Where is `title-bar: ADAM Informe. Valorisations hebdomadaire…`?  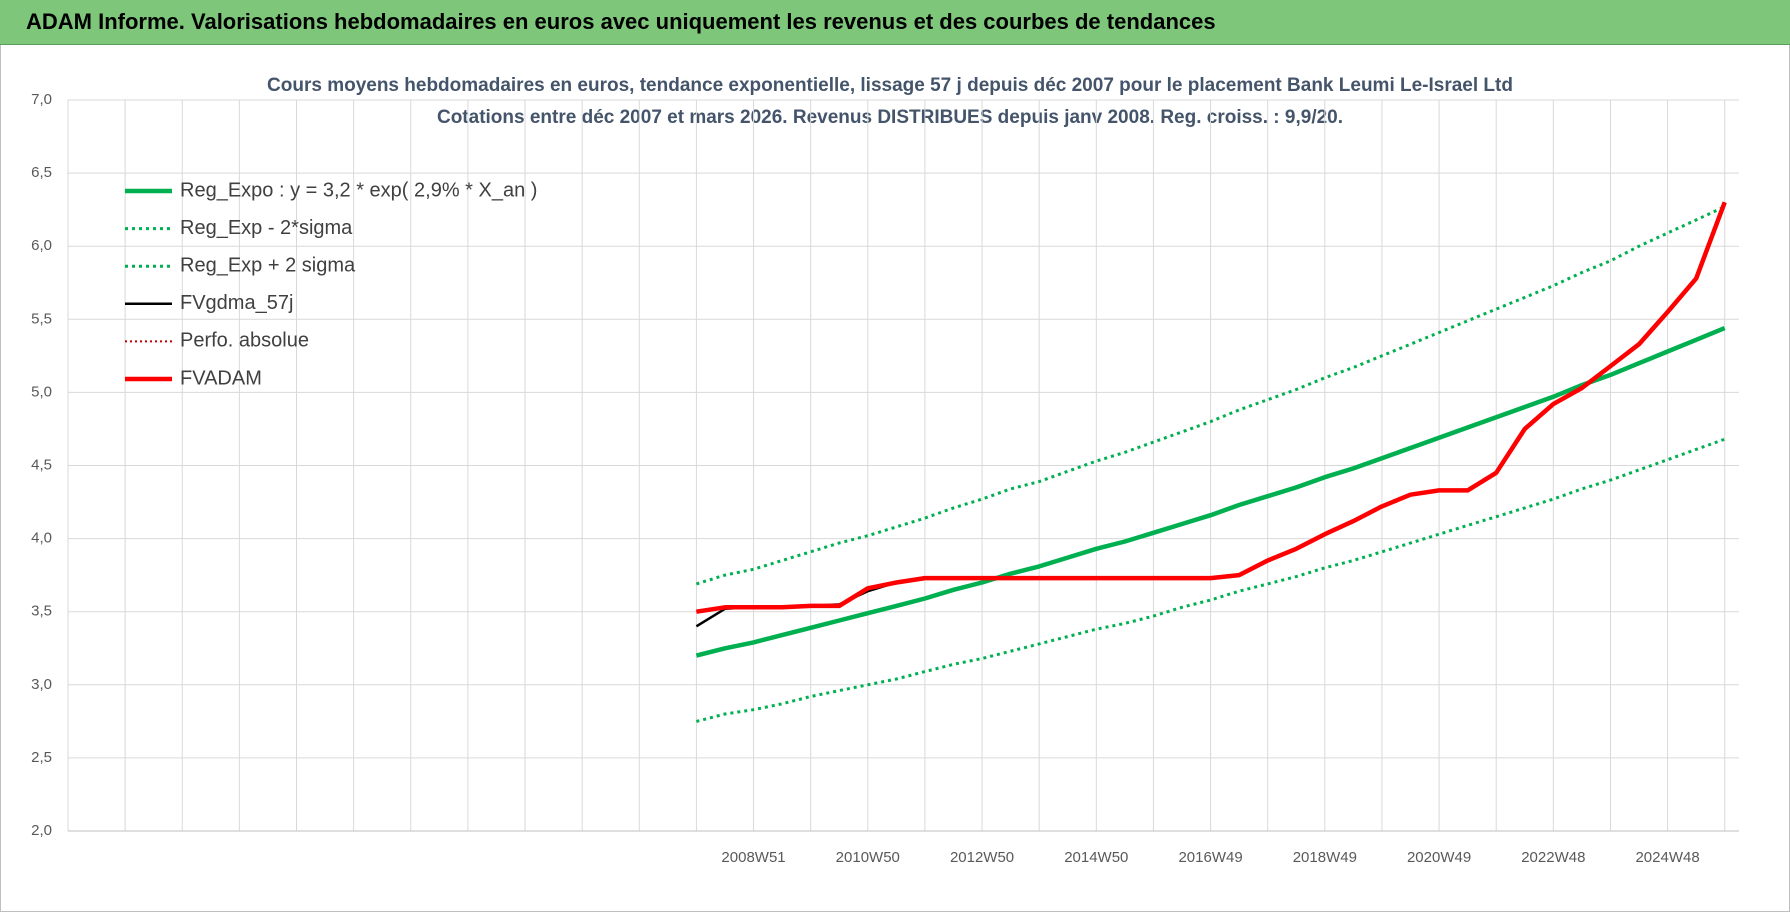 title-bar: ADAM Informe. Valorisations hebdomadaire… is located at coordinates (895, 22).